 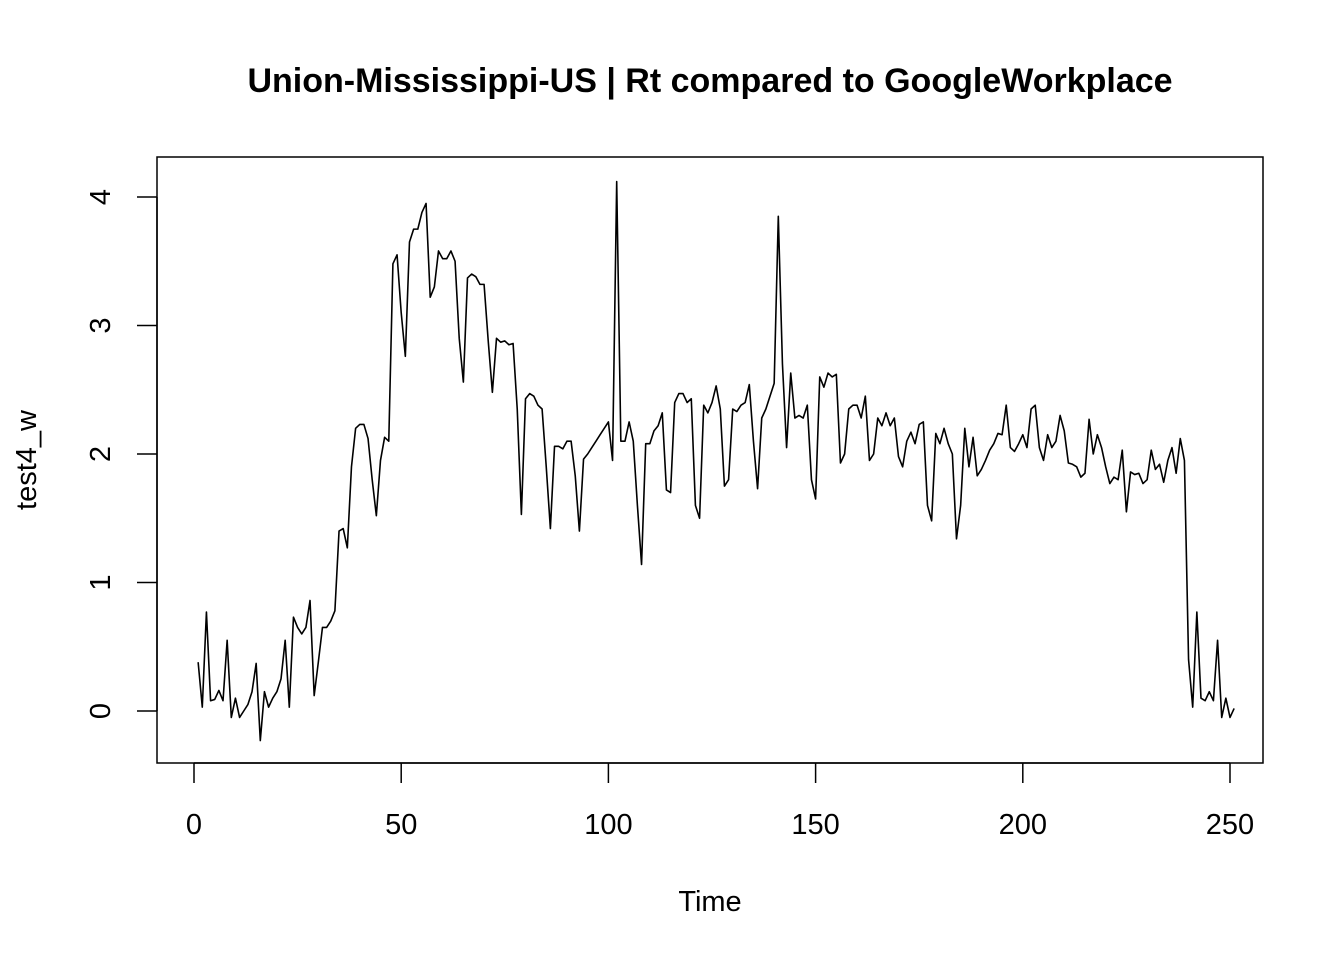 What do you see at coordinates (608, 825) in the screenshot?
I see `x-tick-label: 100` at bounding box center [608, 825].